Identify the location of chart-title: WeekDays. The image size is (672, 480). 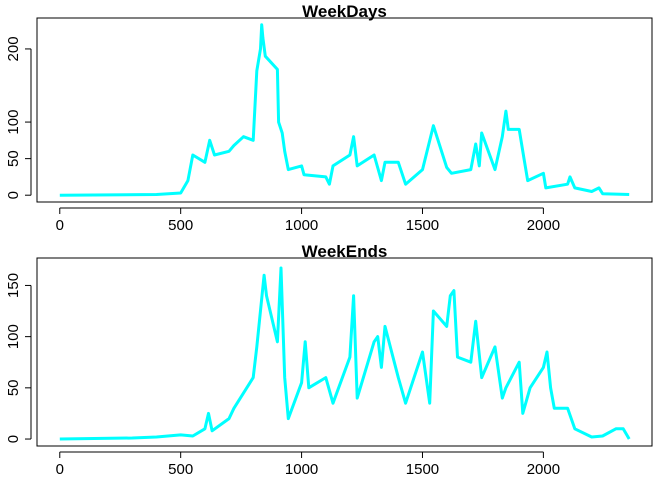
(344, 11).